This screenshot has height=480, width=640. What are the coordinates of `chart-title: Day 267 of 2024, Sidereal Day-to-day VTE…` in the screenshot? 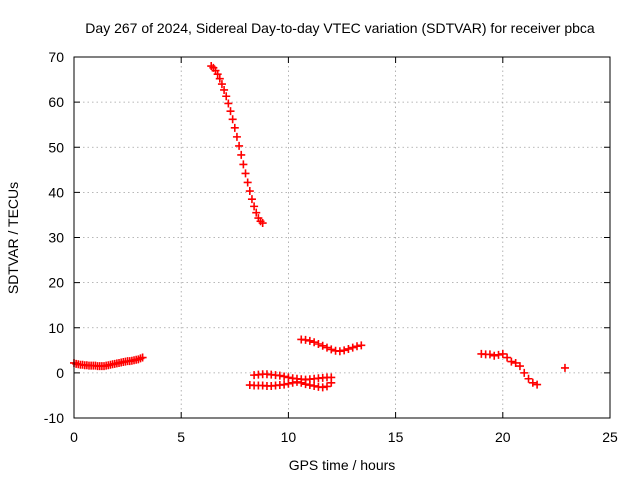 It's located at (340, 28).